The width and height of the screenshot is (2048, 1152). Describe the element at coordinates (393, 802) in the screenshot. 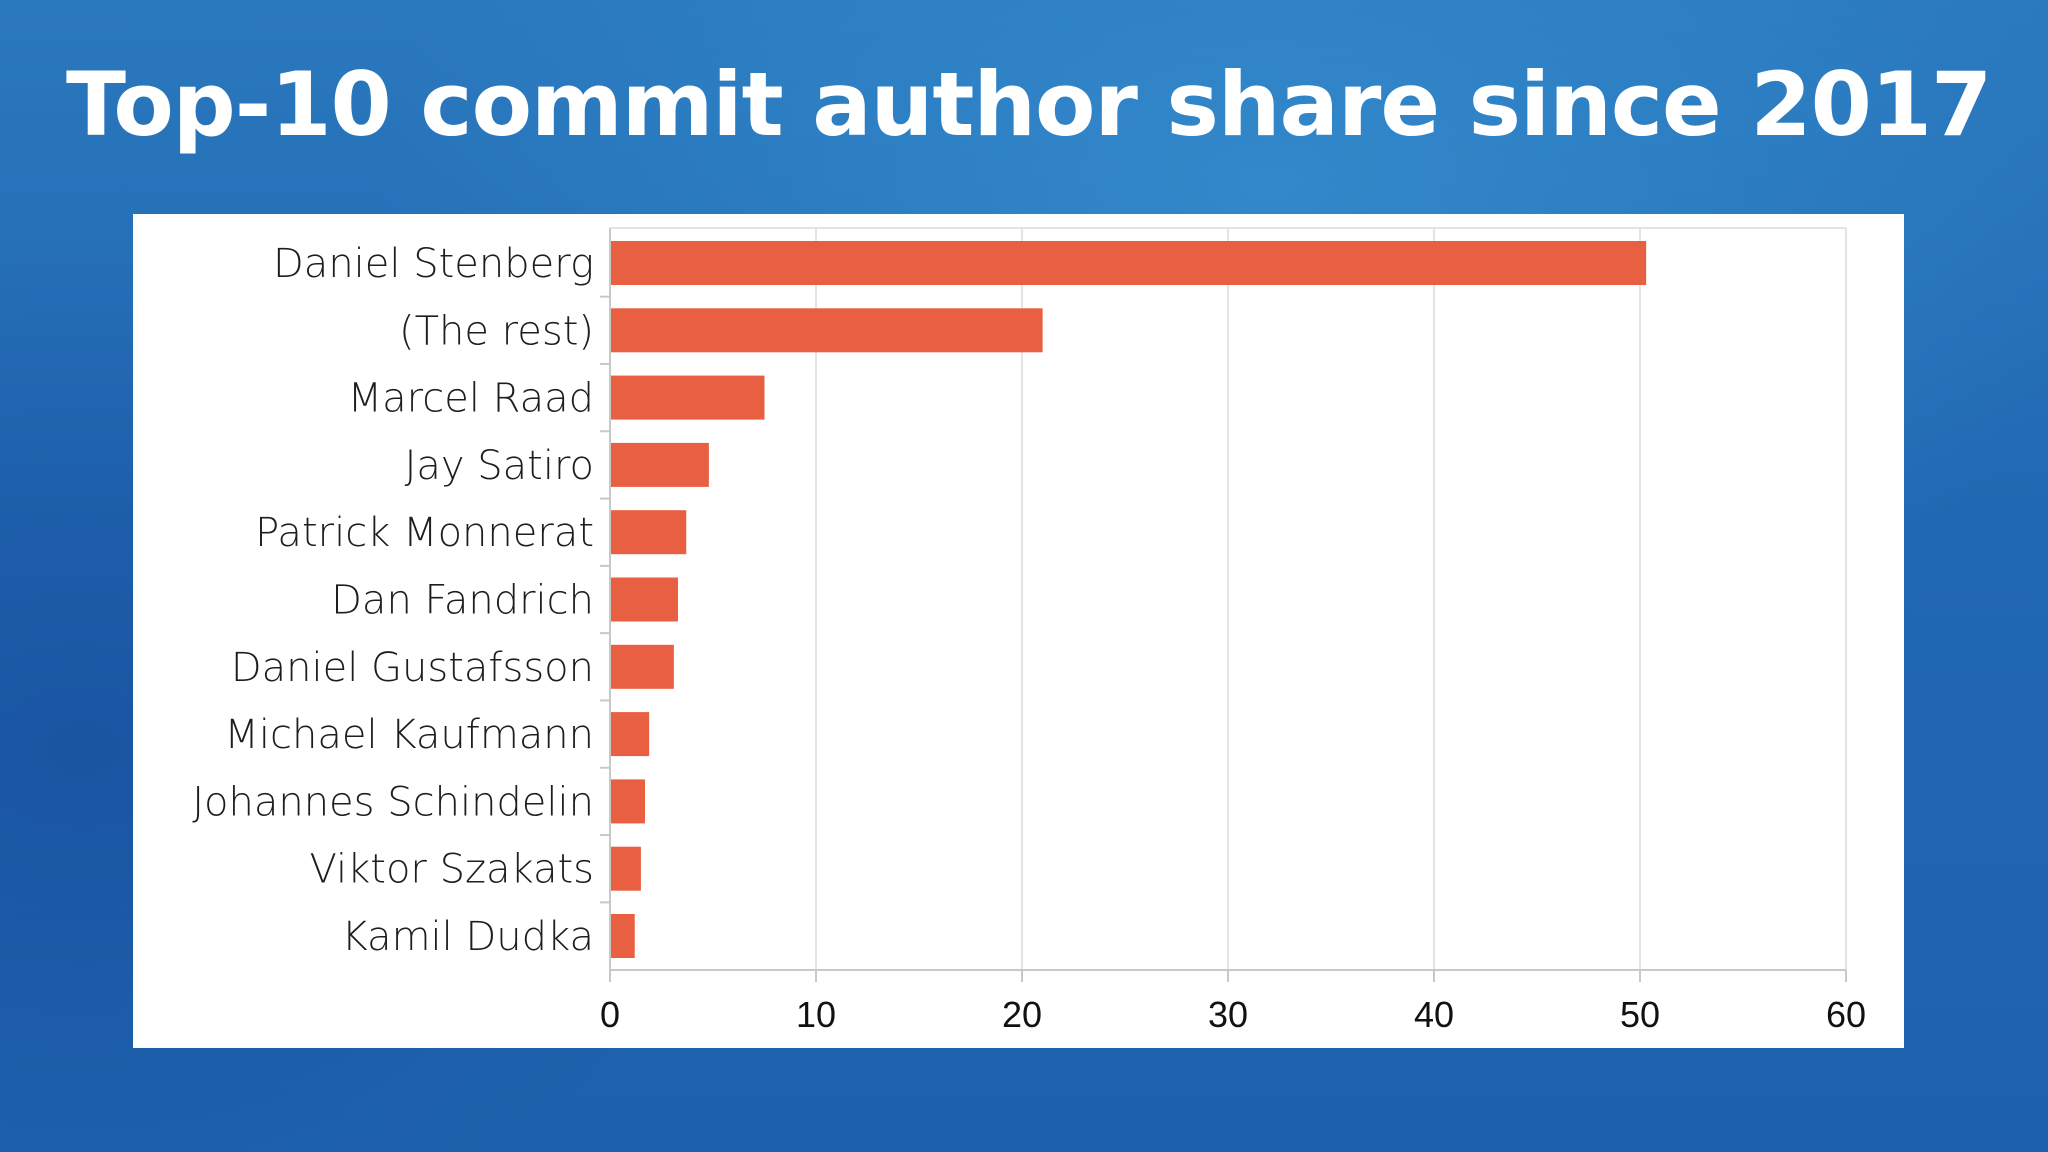

I see `category-label: Johannes Schindelin` at that location.